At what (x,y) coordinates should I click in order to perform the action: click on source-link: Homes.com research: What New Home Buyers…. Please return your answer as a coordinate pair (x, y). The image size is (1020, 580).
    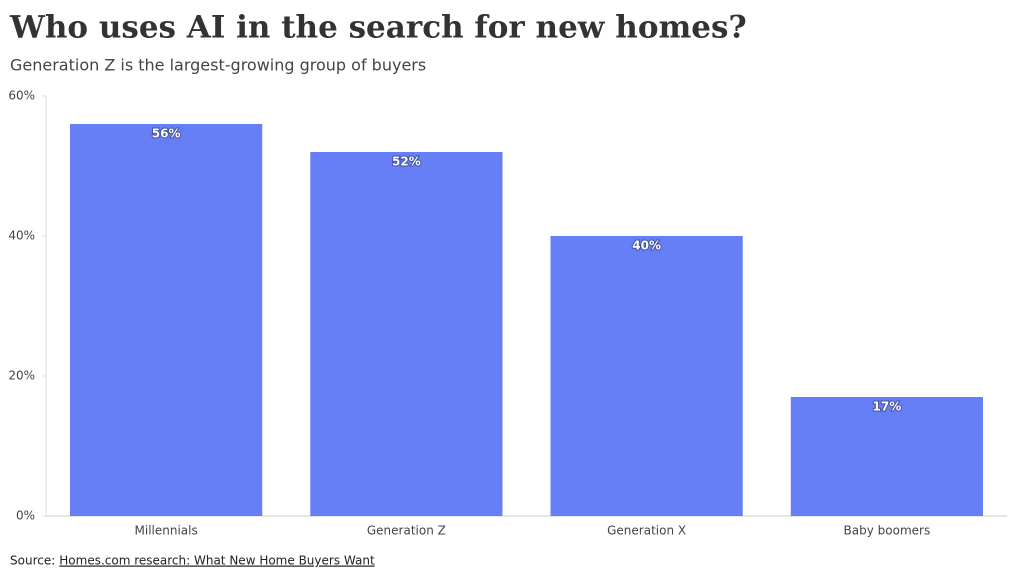
    Looking at the image, I should click on (217, 561).